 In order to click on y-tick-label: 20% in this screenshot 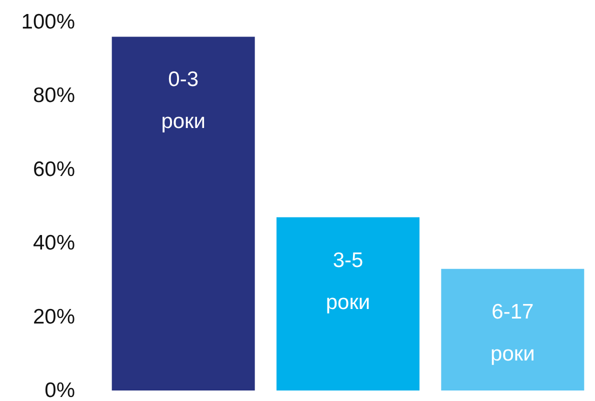, I will do `click(53, 316)`.